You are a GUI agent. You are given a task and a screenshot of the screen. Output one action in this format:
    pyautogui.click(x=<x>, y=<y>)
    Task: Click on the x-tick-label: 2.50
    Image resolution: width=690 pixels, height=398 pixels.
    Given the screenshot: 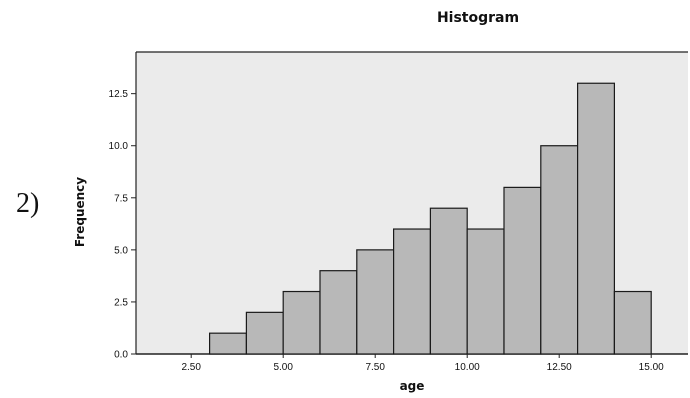 What is the action you would take?
    pyautogui.click(x=191, y=367)
    